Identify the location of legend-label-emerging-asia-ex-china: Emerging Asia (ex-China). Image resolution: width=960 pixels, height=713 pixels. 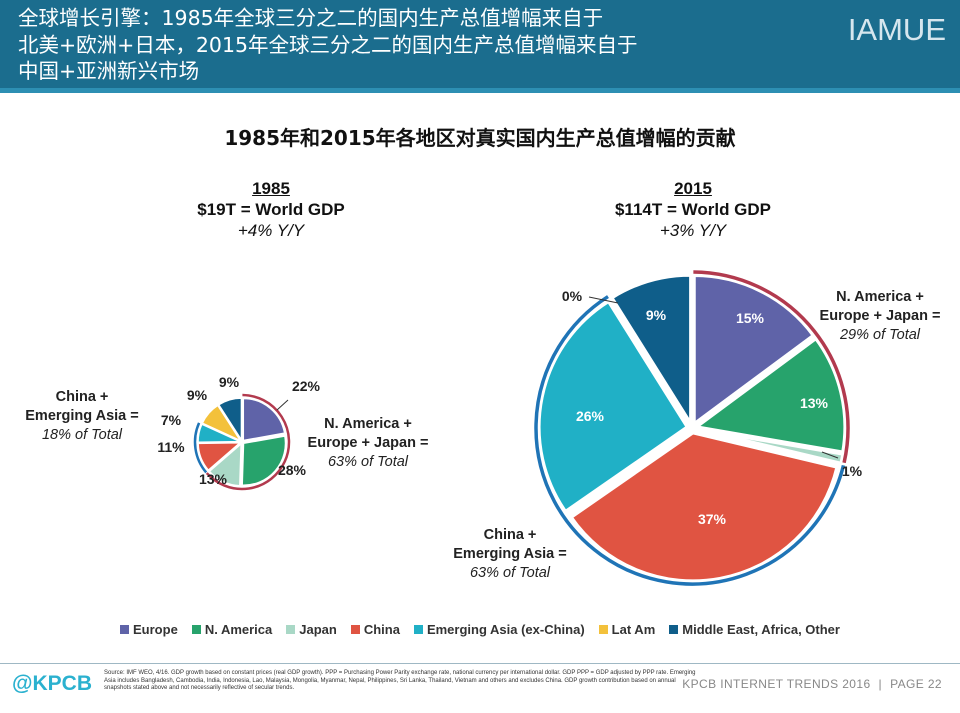
(505, 629).